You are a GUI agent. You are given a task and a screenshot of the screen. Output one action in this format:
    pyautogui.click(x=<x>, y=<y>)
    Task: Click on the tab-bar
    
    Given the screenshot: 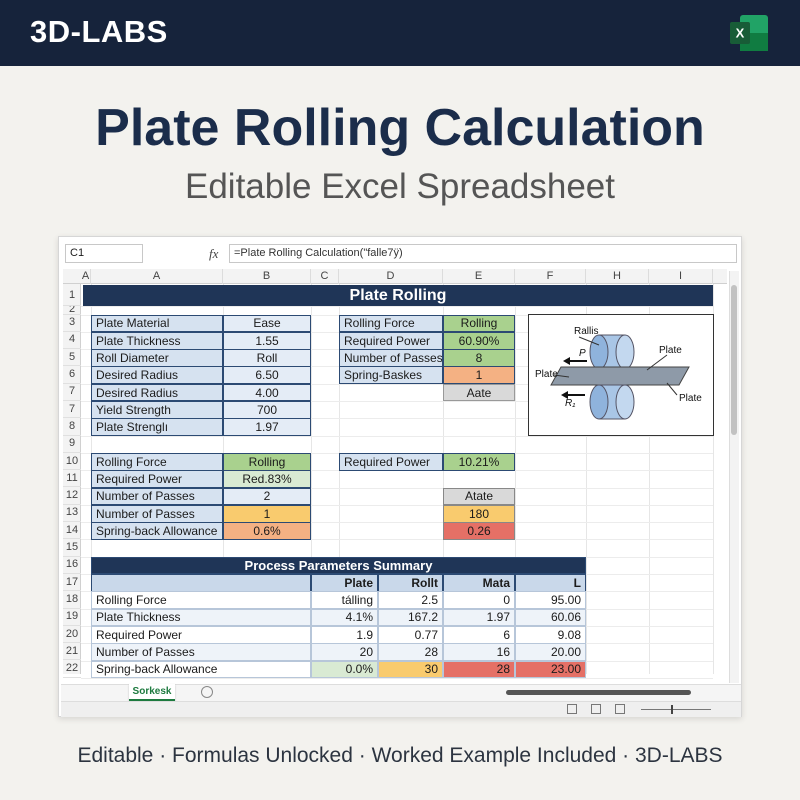 What is the action you would take?
    pyautogui.click(x=401, y=692)
    